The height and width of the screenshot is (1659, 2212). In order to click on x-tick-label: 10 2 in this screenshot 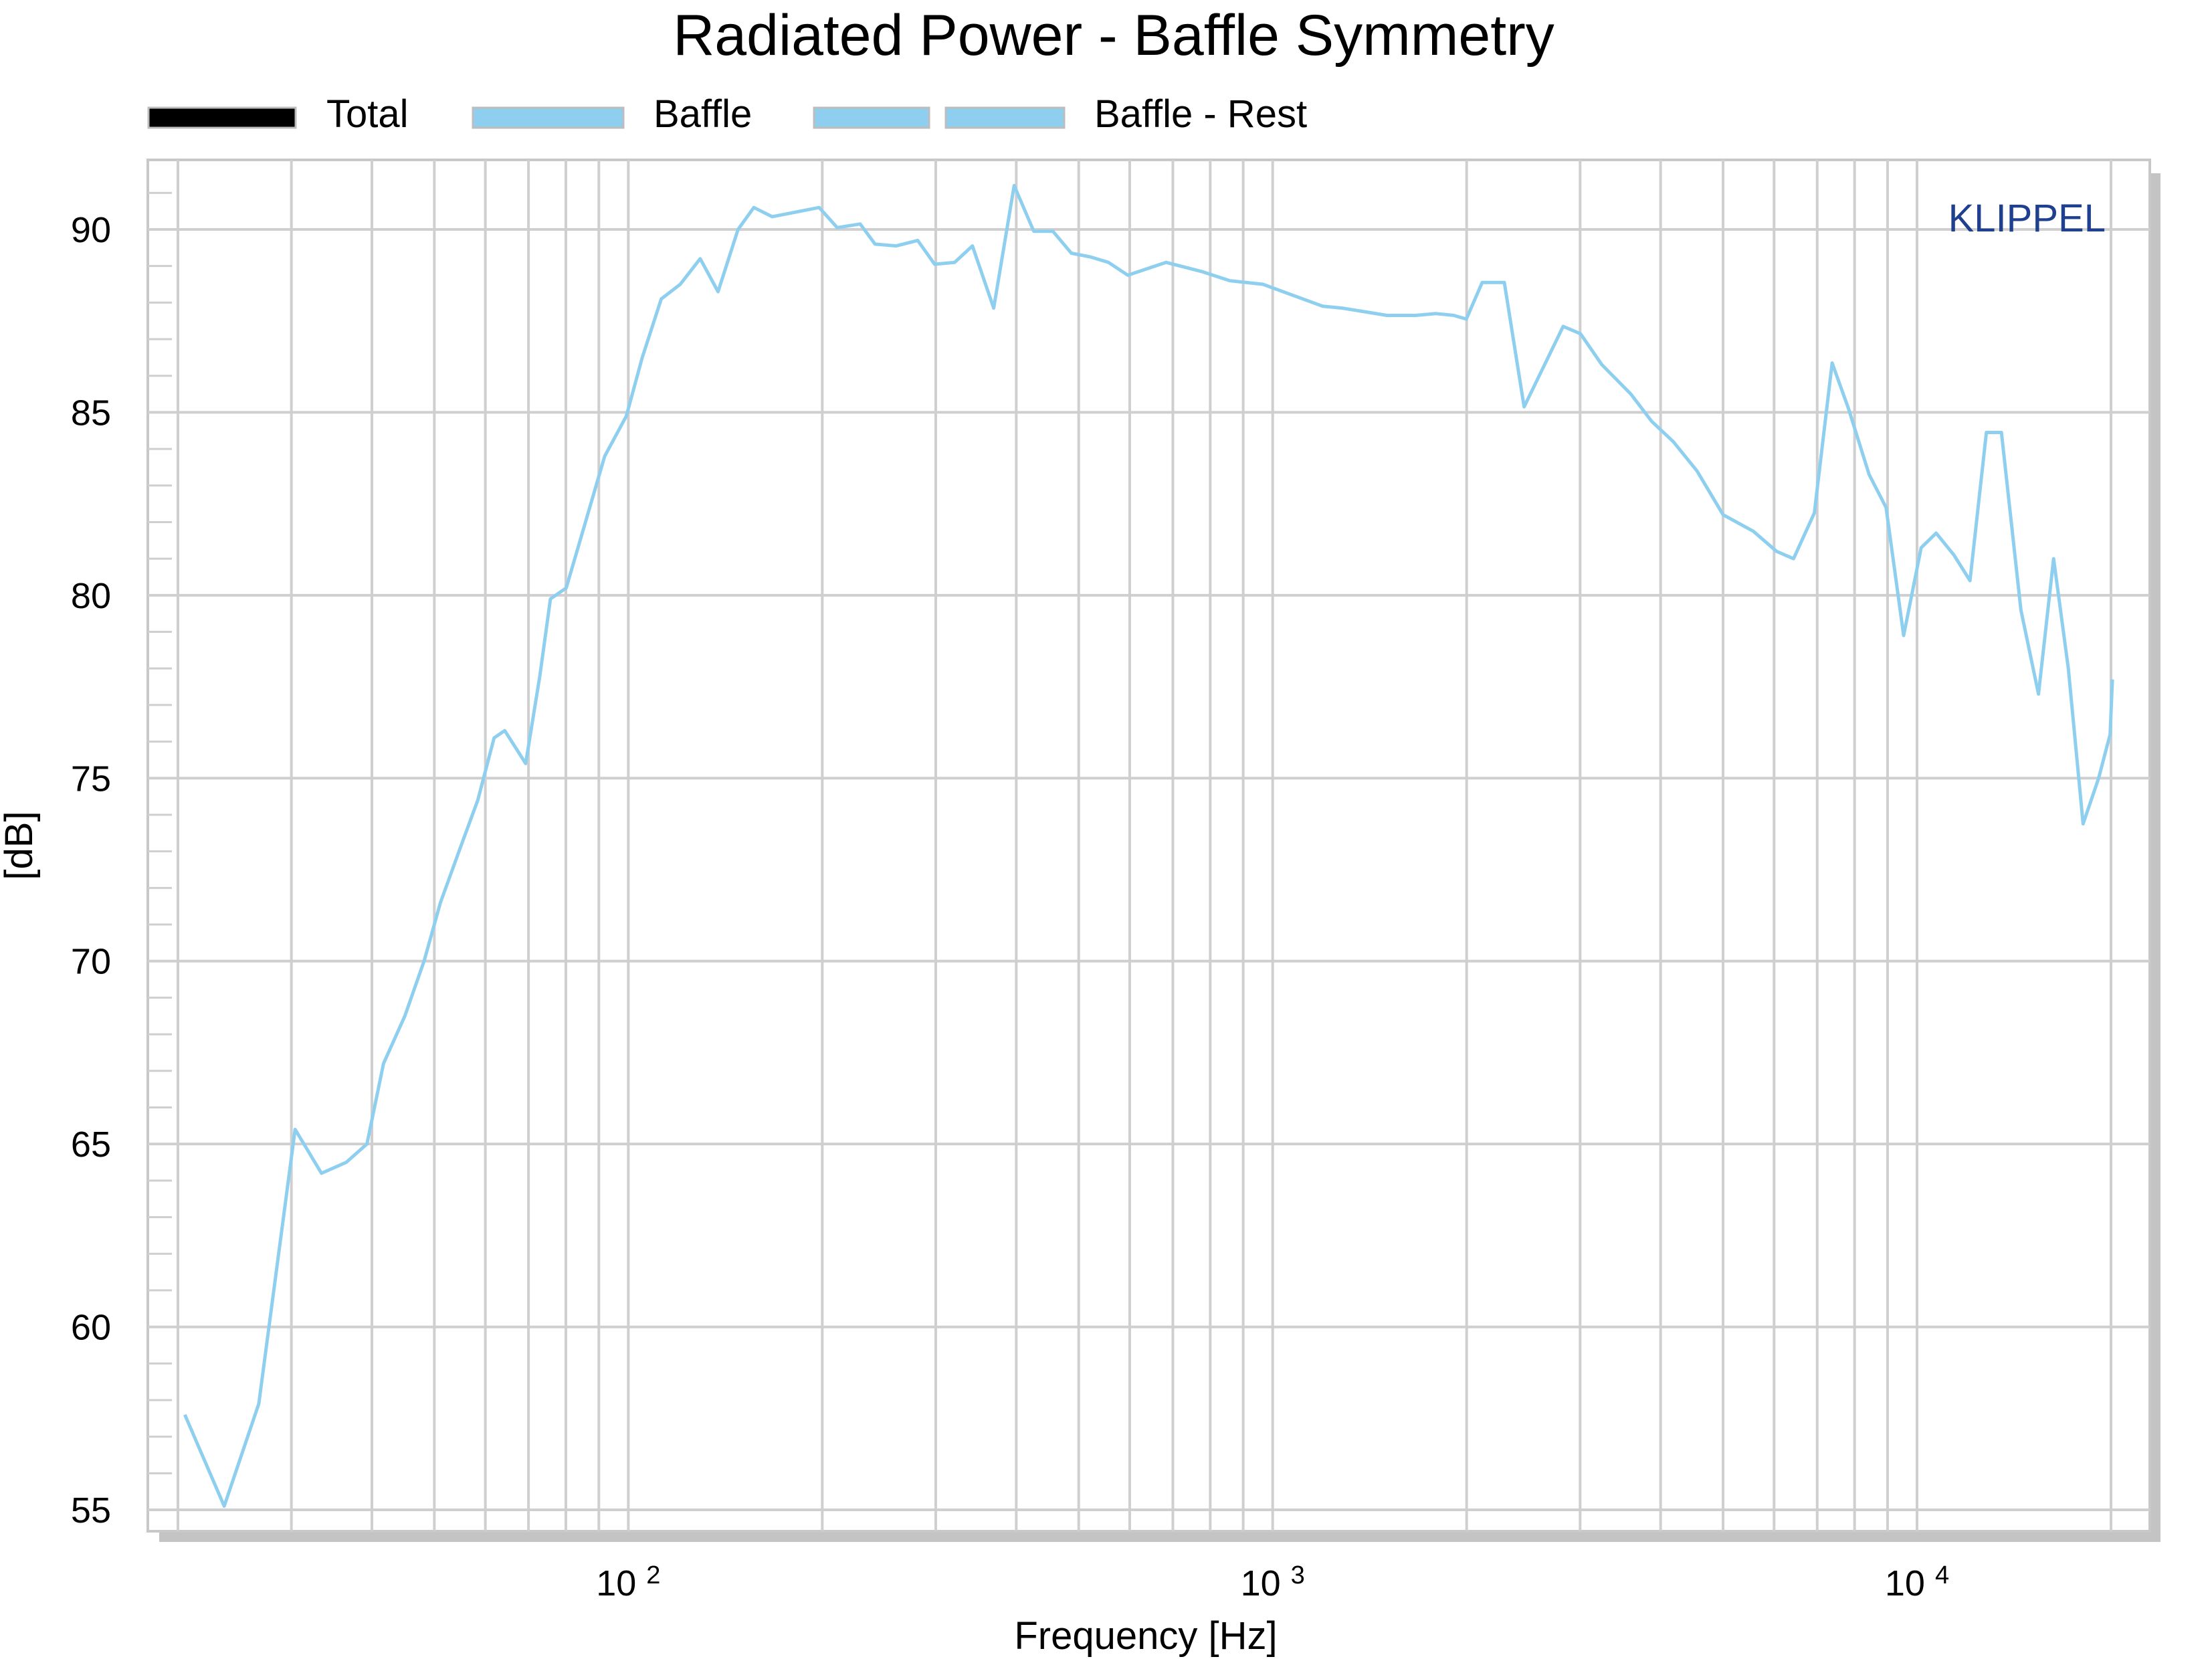, I will do `click(628, 1582)`.